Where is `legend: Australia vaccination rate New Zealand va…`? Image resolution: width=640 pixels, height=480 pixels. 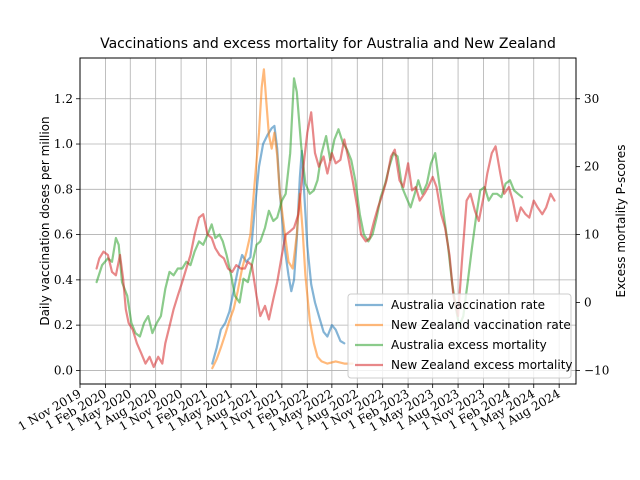
legend: Australia vaccination rate New Zealand va… is located at coordinates (460, 336).